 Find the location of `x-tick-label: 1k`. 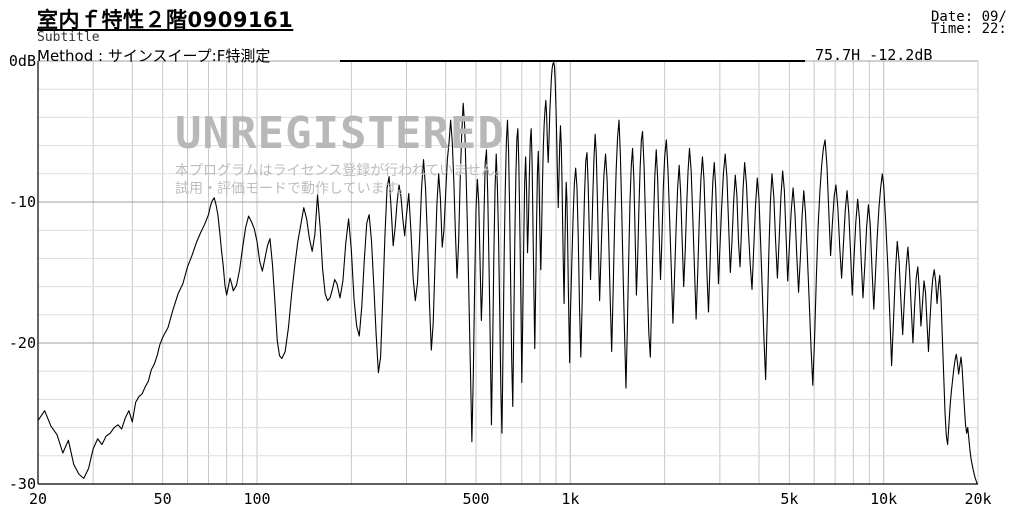

x-tick-label: 1k is located at coordinates (570, 499).